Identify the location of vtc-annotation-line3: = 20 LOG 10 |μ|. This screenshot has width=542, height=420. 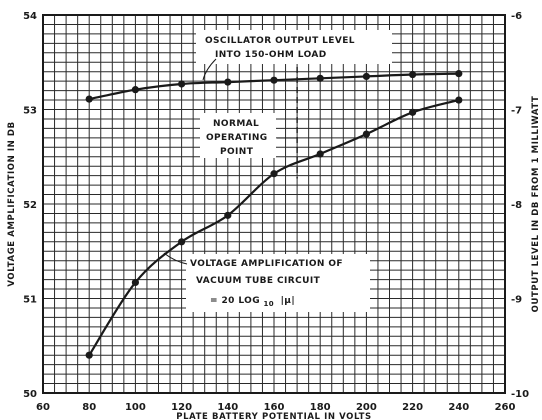
(252, 302).